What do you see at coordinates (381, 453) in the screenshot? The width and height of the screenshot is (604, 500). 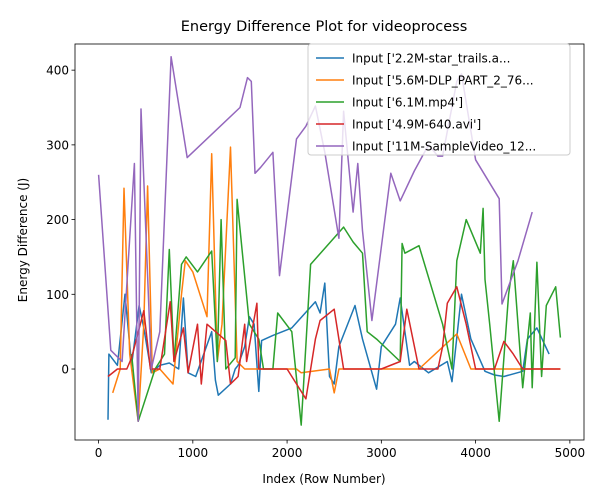 I see `x-tick-label: 3000` at bounding box center [381, 453].